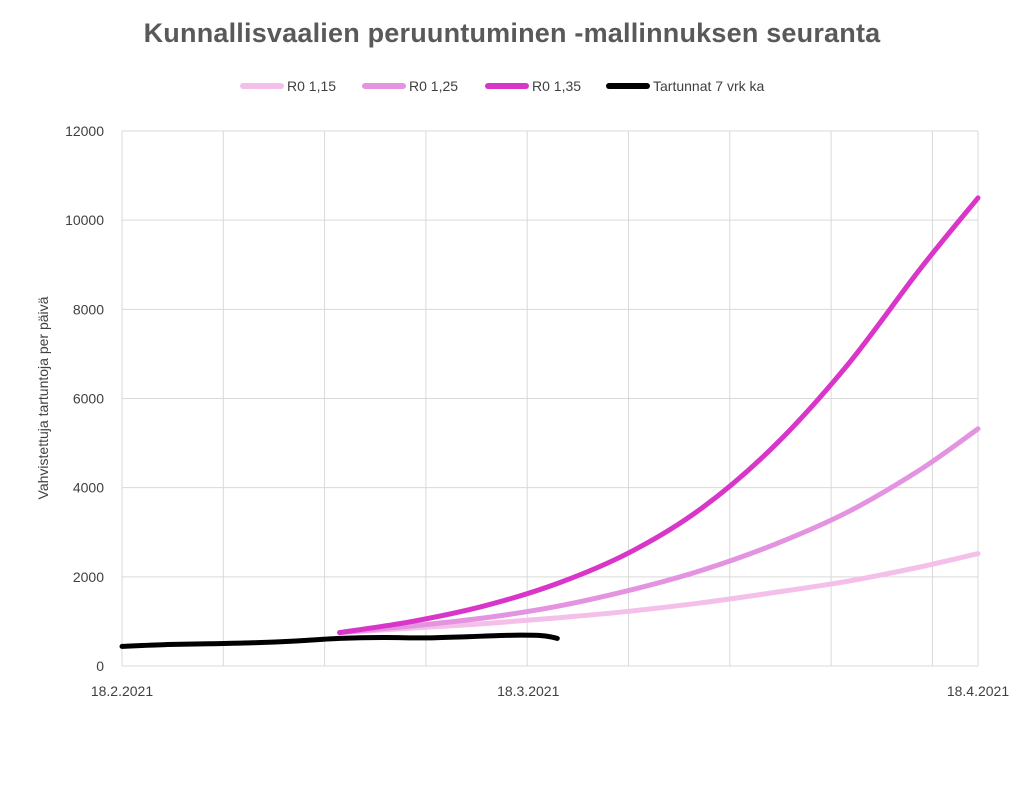  I want to click on series-line-tartunnat, so click(339, 640).